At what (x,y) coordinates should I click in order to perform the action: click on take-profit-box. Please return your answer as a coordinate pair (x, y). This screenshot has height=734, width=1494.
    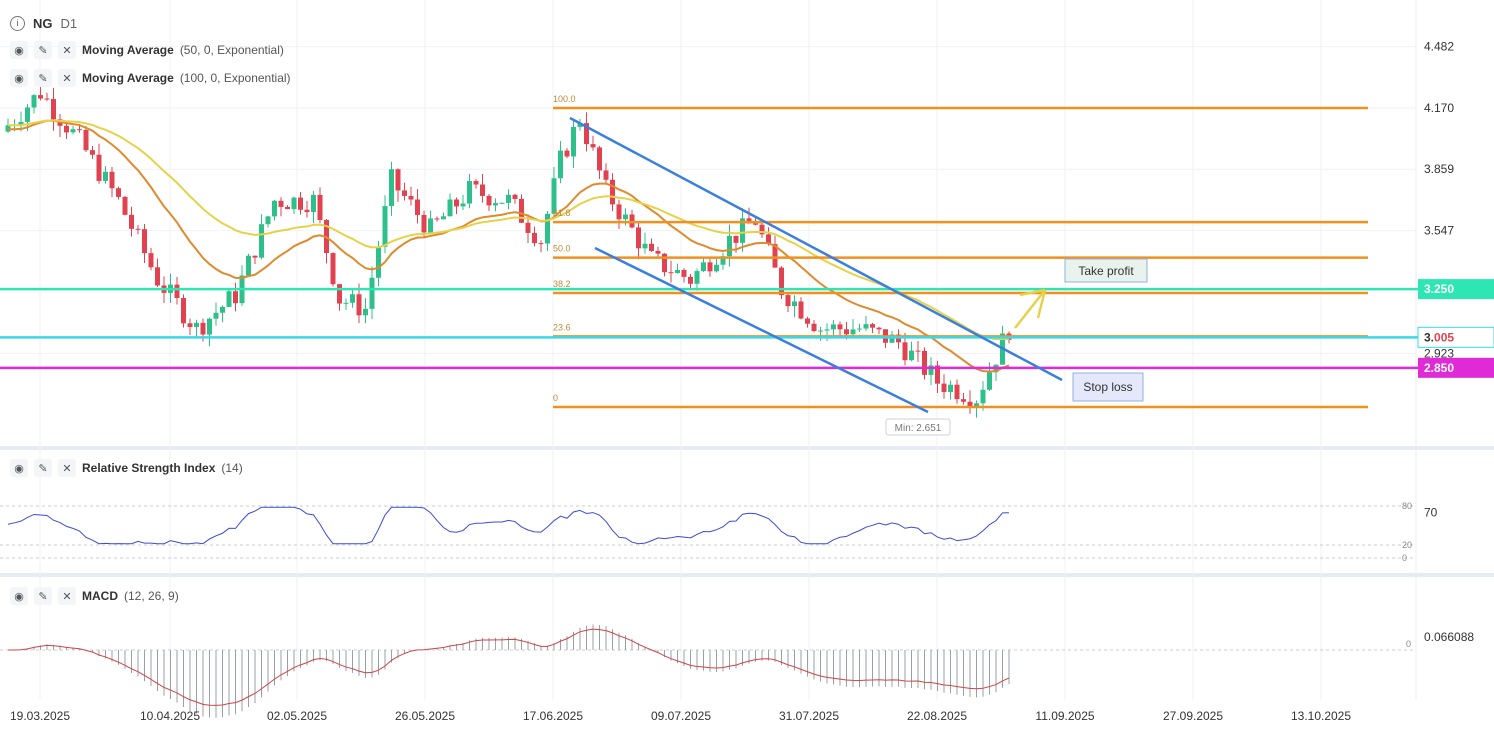
    Looking at the image, I should click on (1106, 270).